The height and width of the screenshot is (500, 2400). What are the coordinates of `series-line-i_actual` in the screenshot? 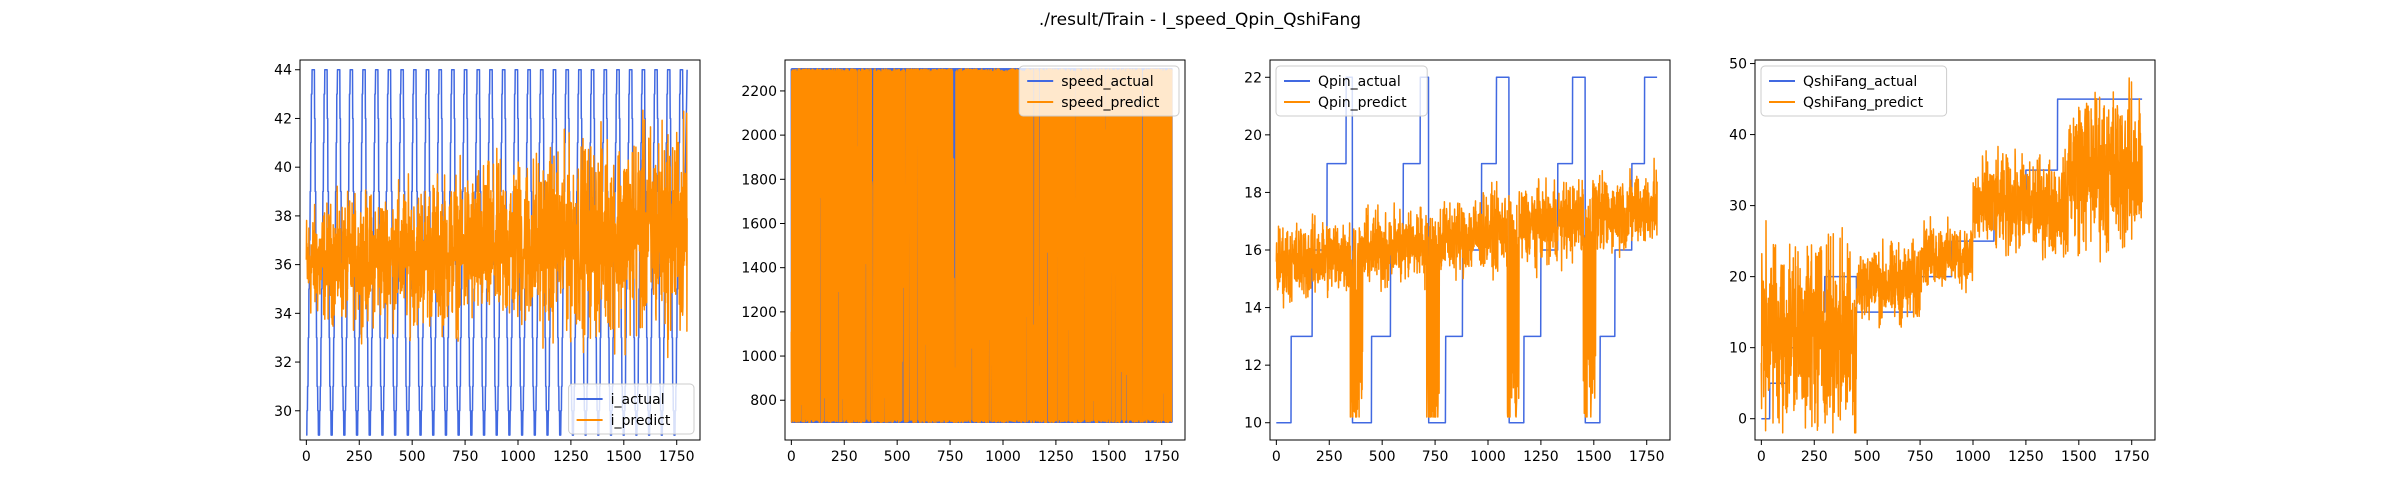 It's located at (496, 252).